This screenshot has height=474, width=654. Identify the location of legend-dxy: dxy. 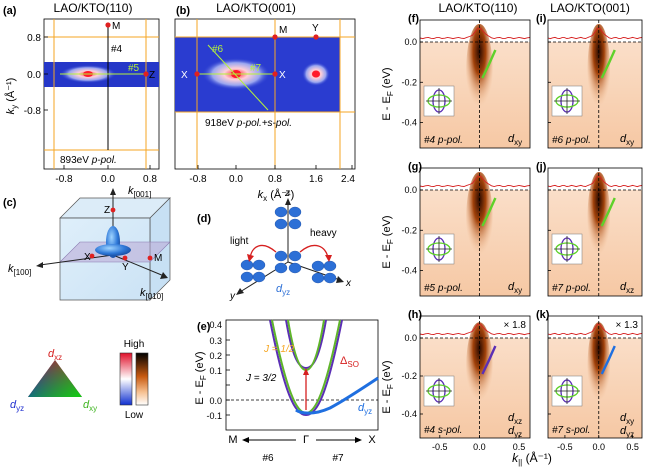
(90, 406).